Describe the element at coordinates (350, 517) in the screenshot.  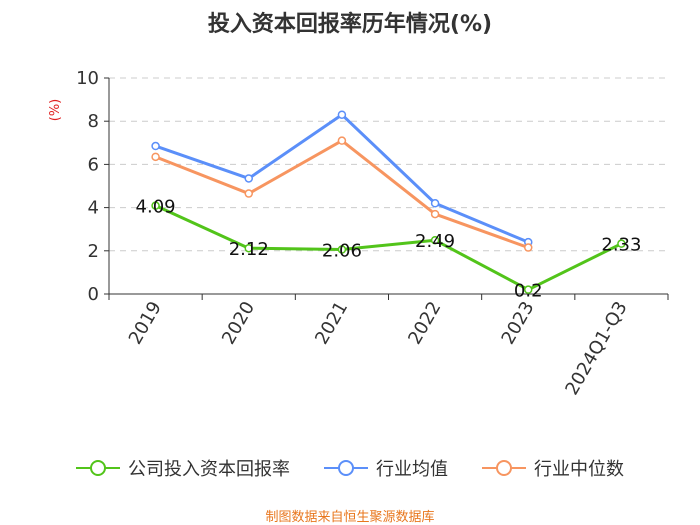
I see `source-note: 制图数据来自恒生聚源数据库` at that location.